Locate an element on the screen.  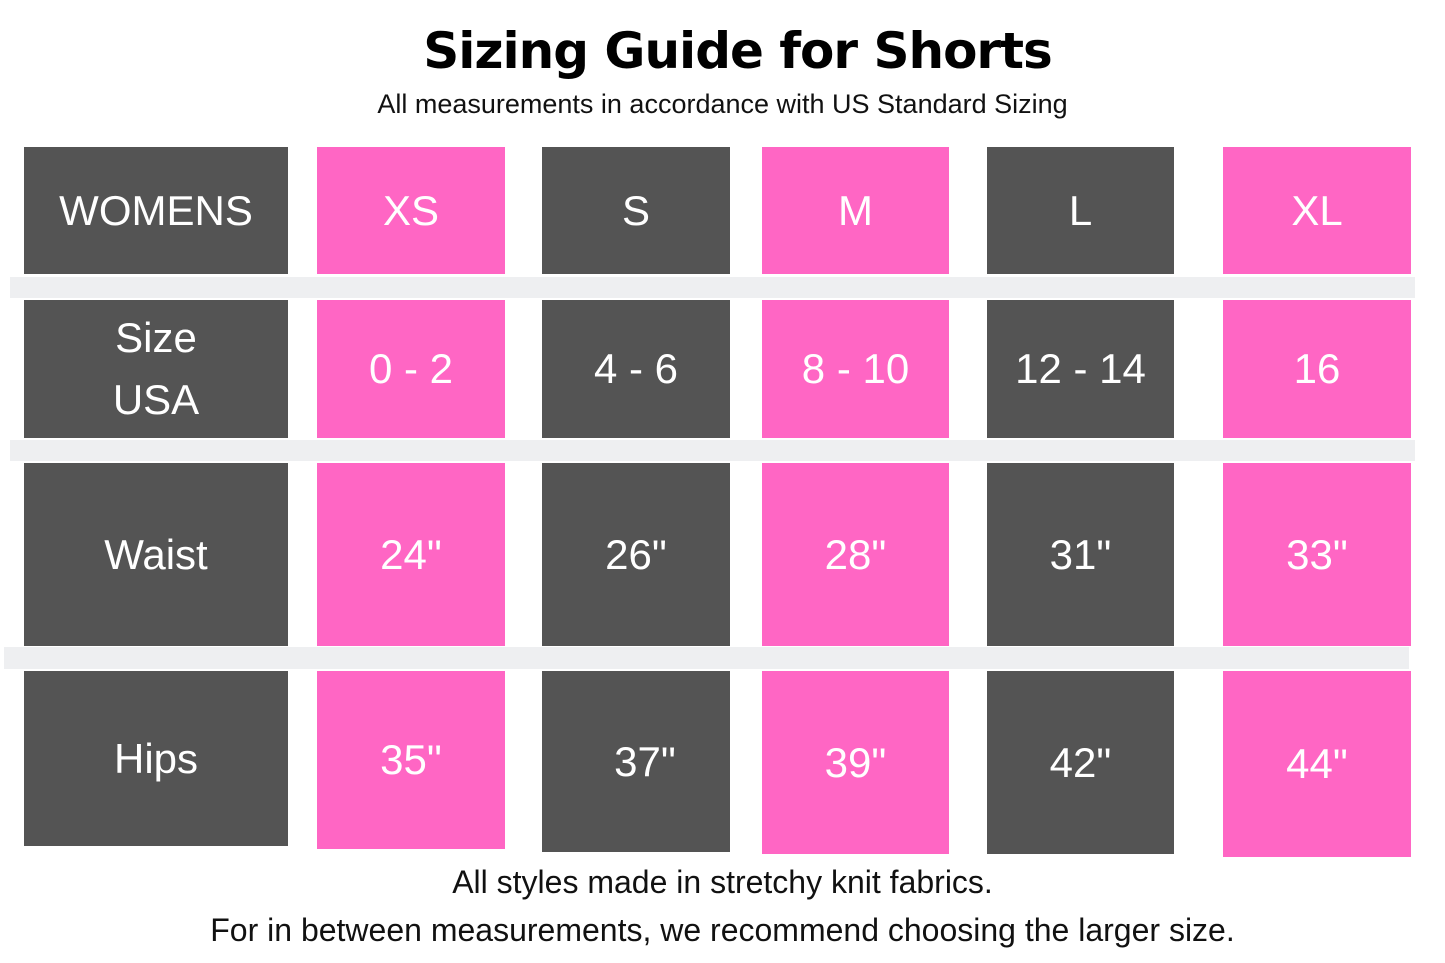
hips-m: 39" is located at coordinates (855, 762).